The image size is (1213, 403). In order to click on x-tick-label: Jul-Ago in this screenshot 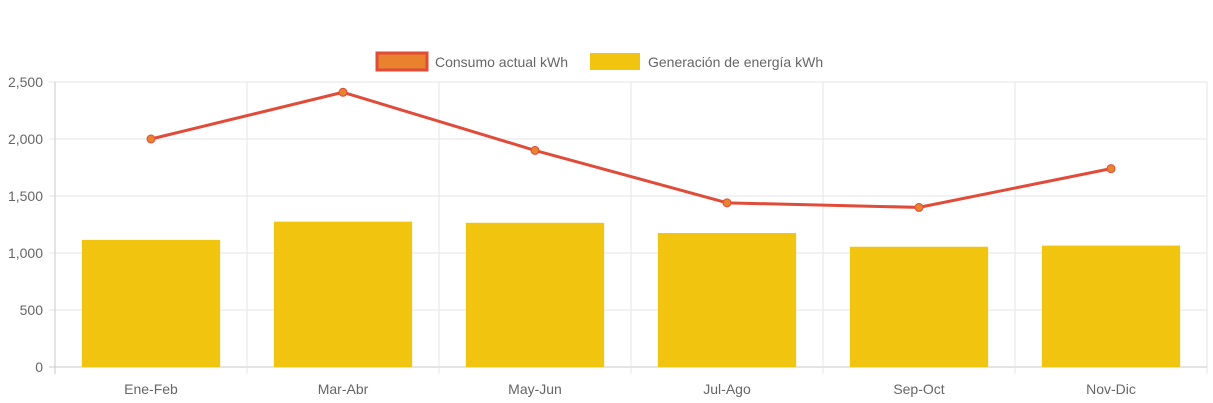, I will do `click(727, 389)`.